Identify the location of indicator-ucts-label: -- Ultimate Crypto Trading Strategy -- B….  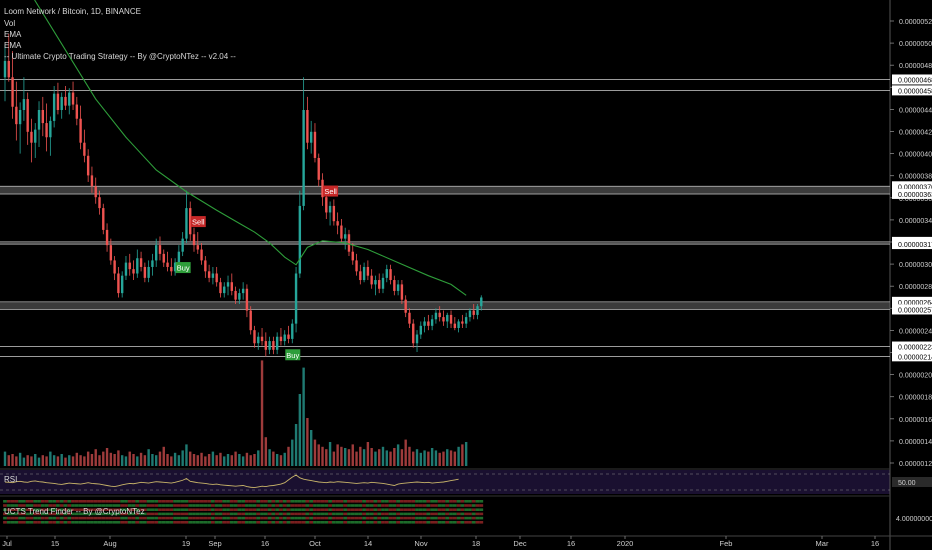
(120, 56).